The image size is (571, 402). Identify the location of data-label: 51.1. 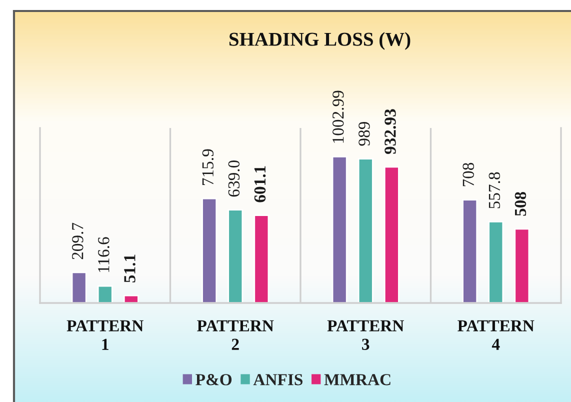
(130, 268).